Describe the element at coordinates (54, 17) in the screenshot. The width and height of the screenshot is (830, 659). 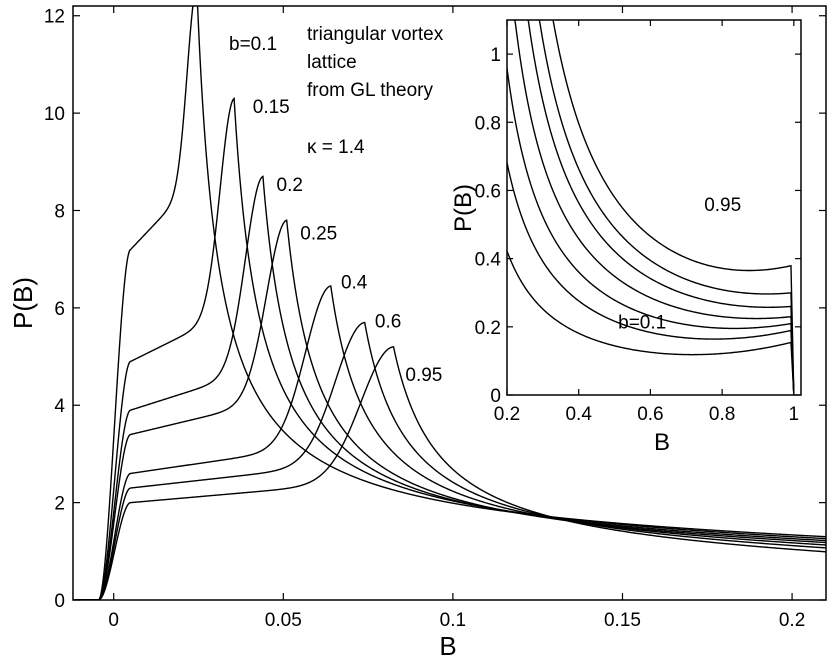
I see `main-y-tick-label: 12` at that location.